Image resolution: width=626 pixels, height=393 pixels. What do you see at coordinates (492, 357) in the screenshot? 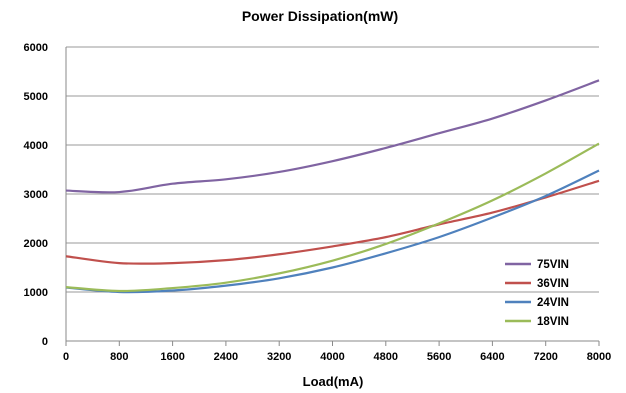
I see `x-tick-label: 6400` at bounding box center [492, 357].